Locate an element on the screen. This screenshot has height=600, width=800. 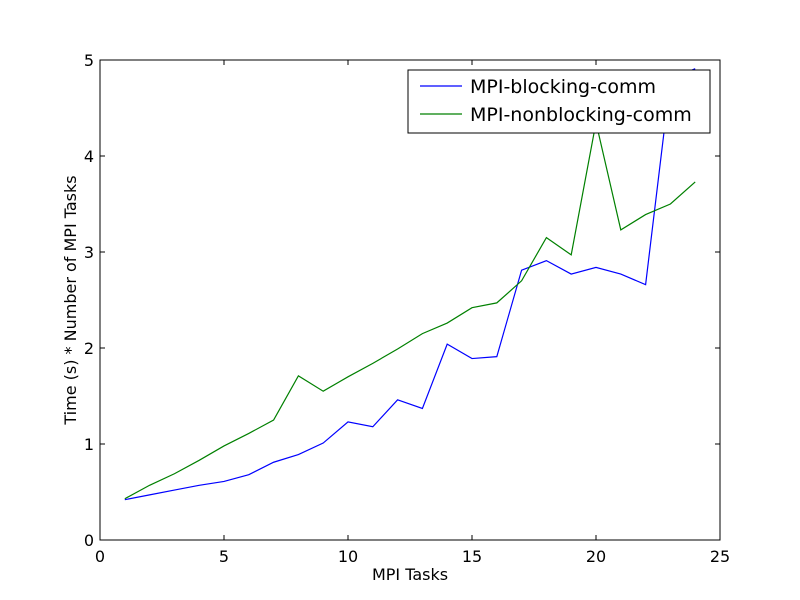
y-tick-label: 1 is located at coordinates (89, 444).